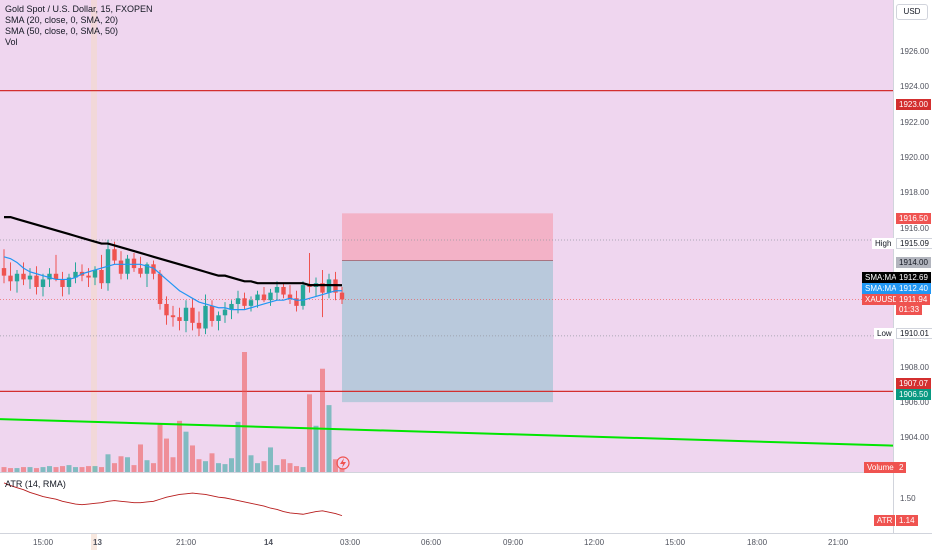 The image size is (932, 555). Describe the element at coordinates (62, 20) in the screenshot. I see `sma20-legend: SMA (20, close, 0, SMA, 20)` at that location.